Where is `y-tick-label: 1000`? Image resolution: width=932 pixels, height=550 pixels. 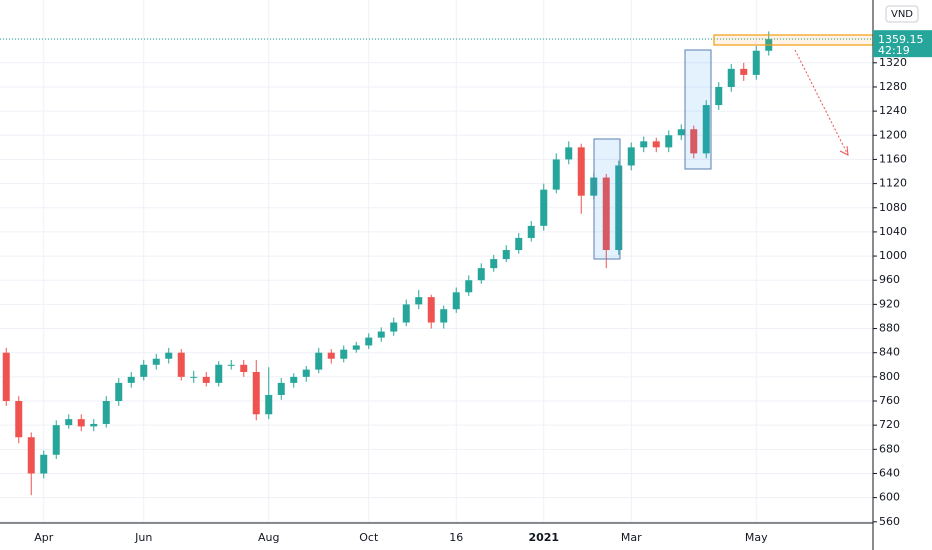
y-tick-label: 1000 is located at coordinates (893, 255).